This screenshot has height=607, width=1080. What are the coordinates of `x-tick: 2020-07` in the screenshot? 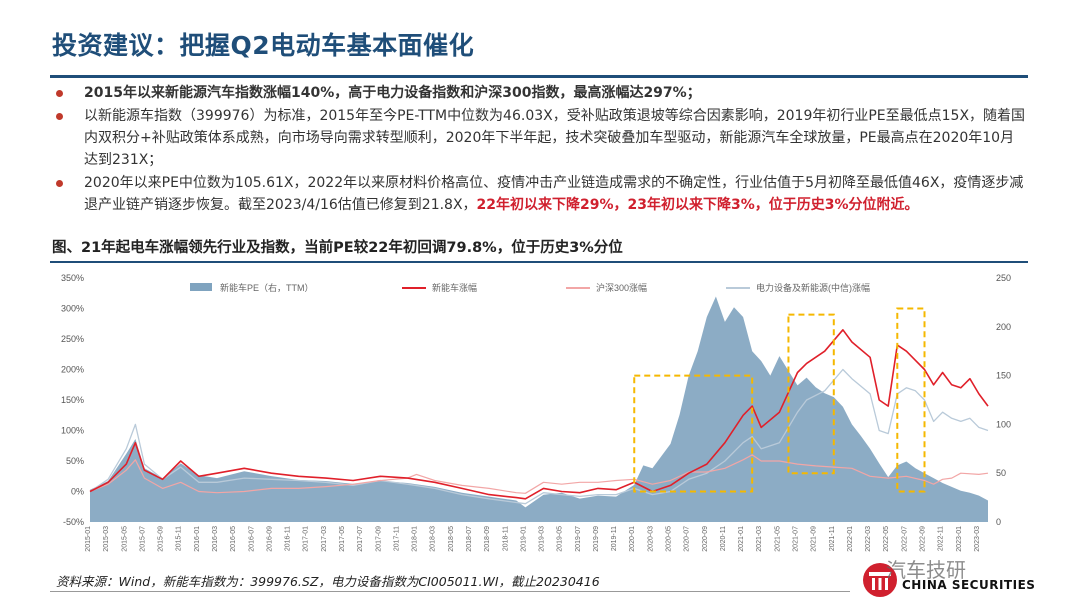 It's located at (687, 539).